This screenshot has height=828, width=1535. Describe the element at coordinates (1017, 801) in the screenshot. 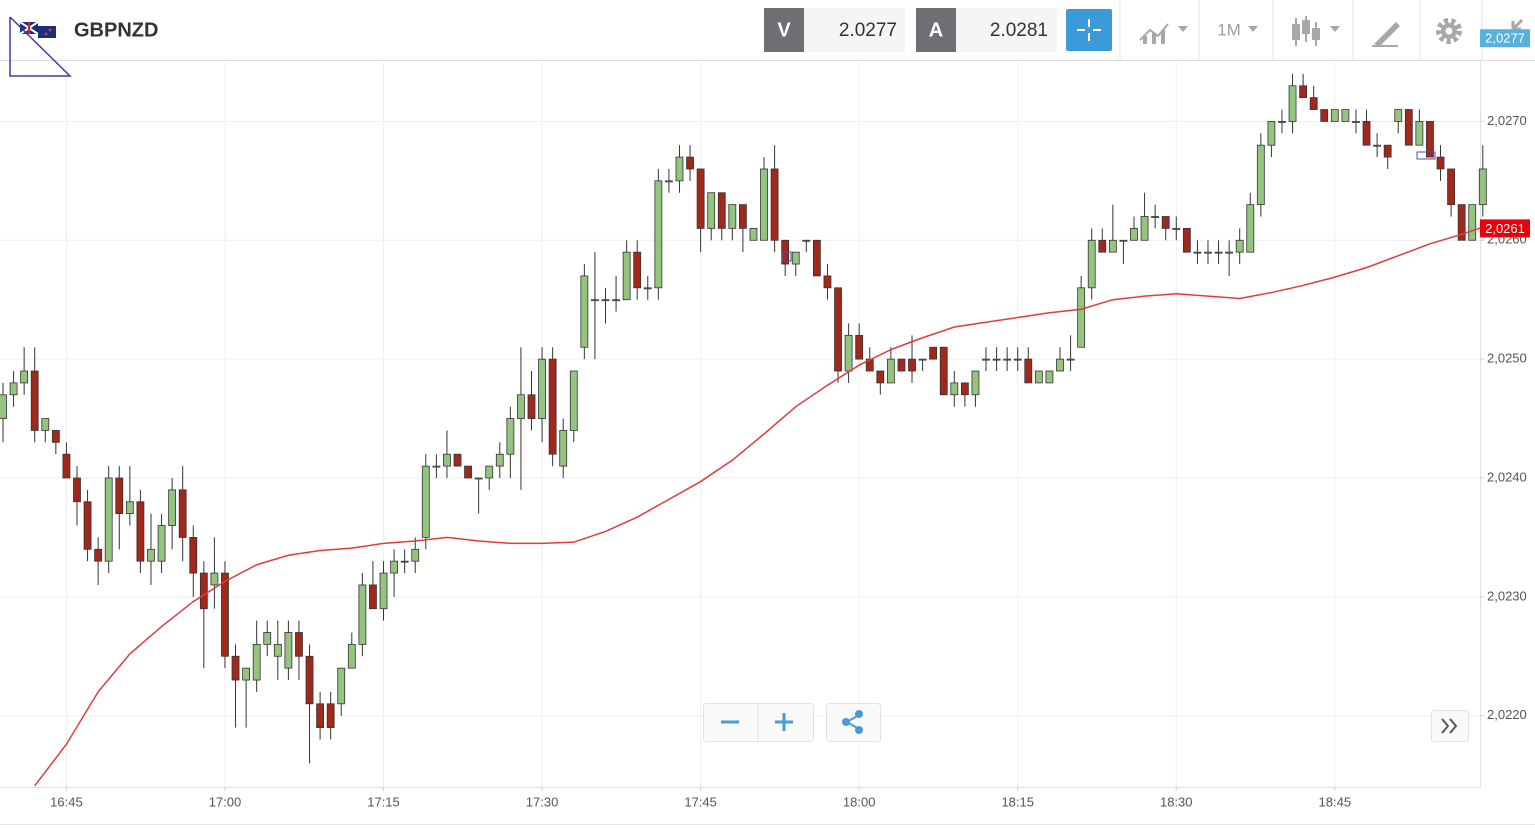

I see `x-tick-label: 18:15` at that location.